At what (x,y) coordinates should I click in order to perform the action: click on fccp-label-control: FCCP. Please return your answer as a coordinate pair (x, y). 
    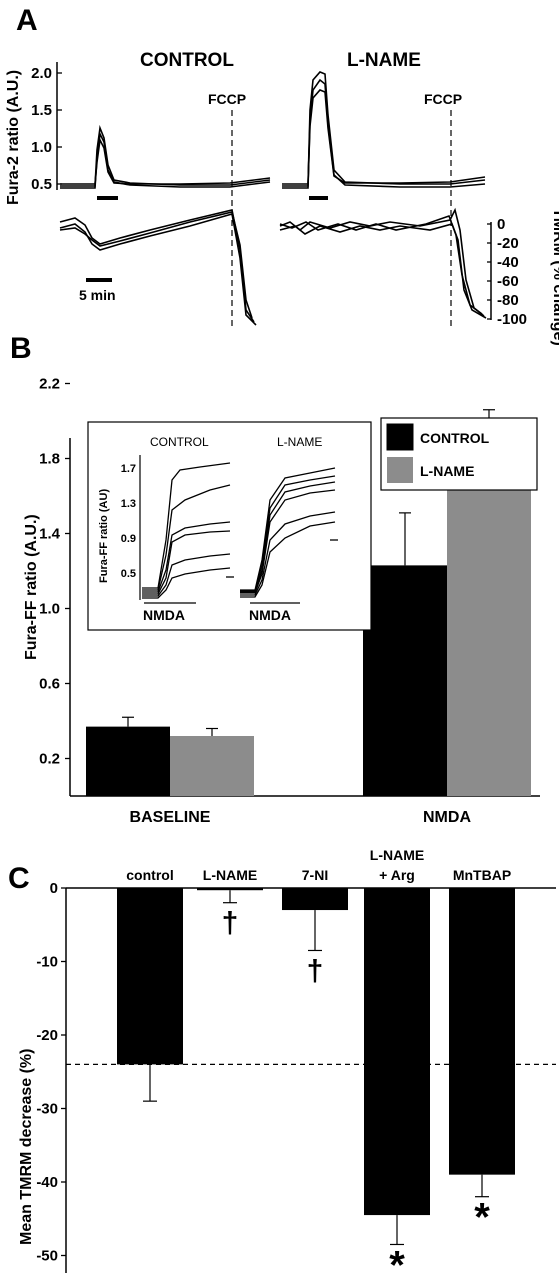
    Looking at the image, I should click on (227, 99).